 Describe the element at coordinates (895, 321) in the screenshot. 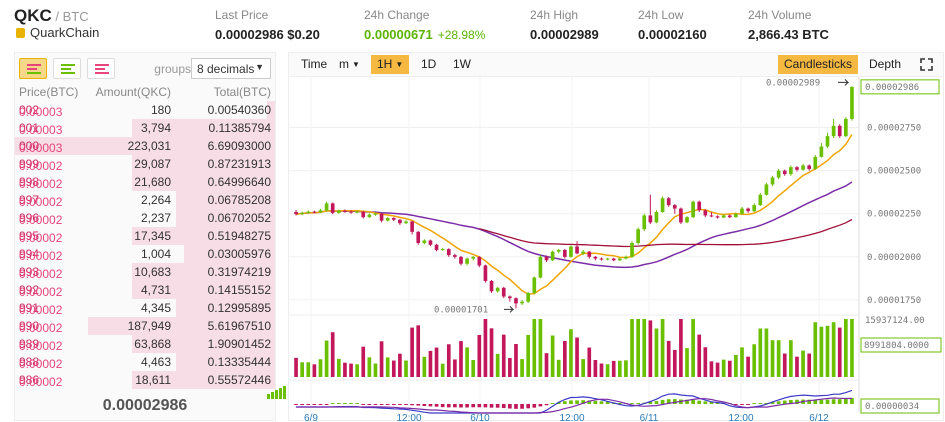

I see `volume-max-label: 15937124.00` at that location.